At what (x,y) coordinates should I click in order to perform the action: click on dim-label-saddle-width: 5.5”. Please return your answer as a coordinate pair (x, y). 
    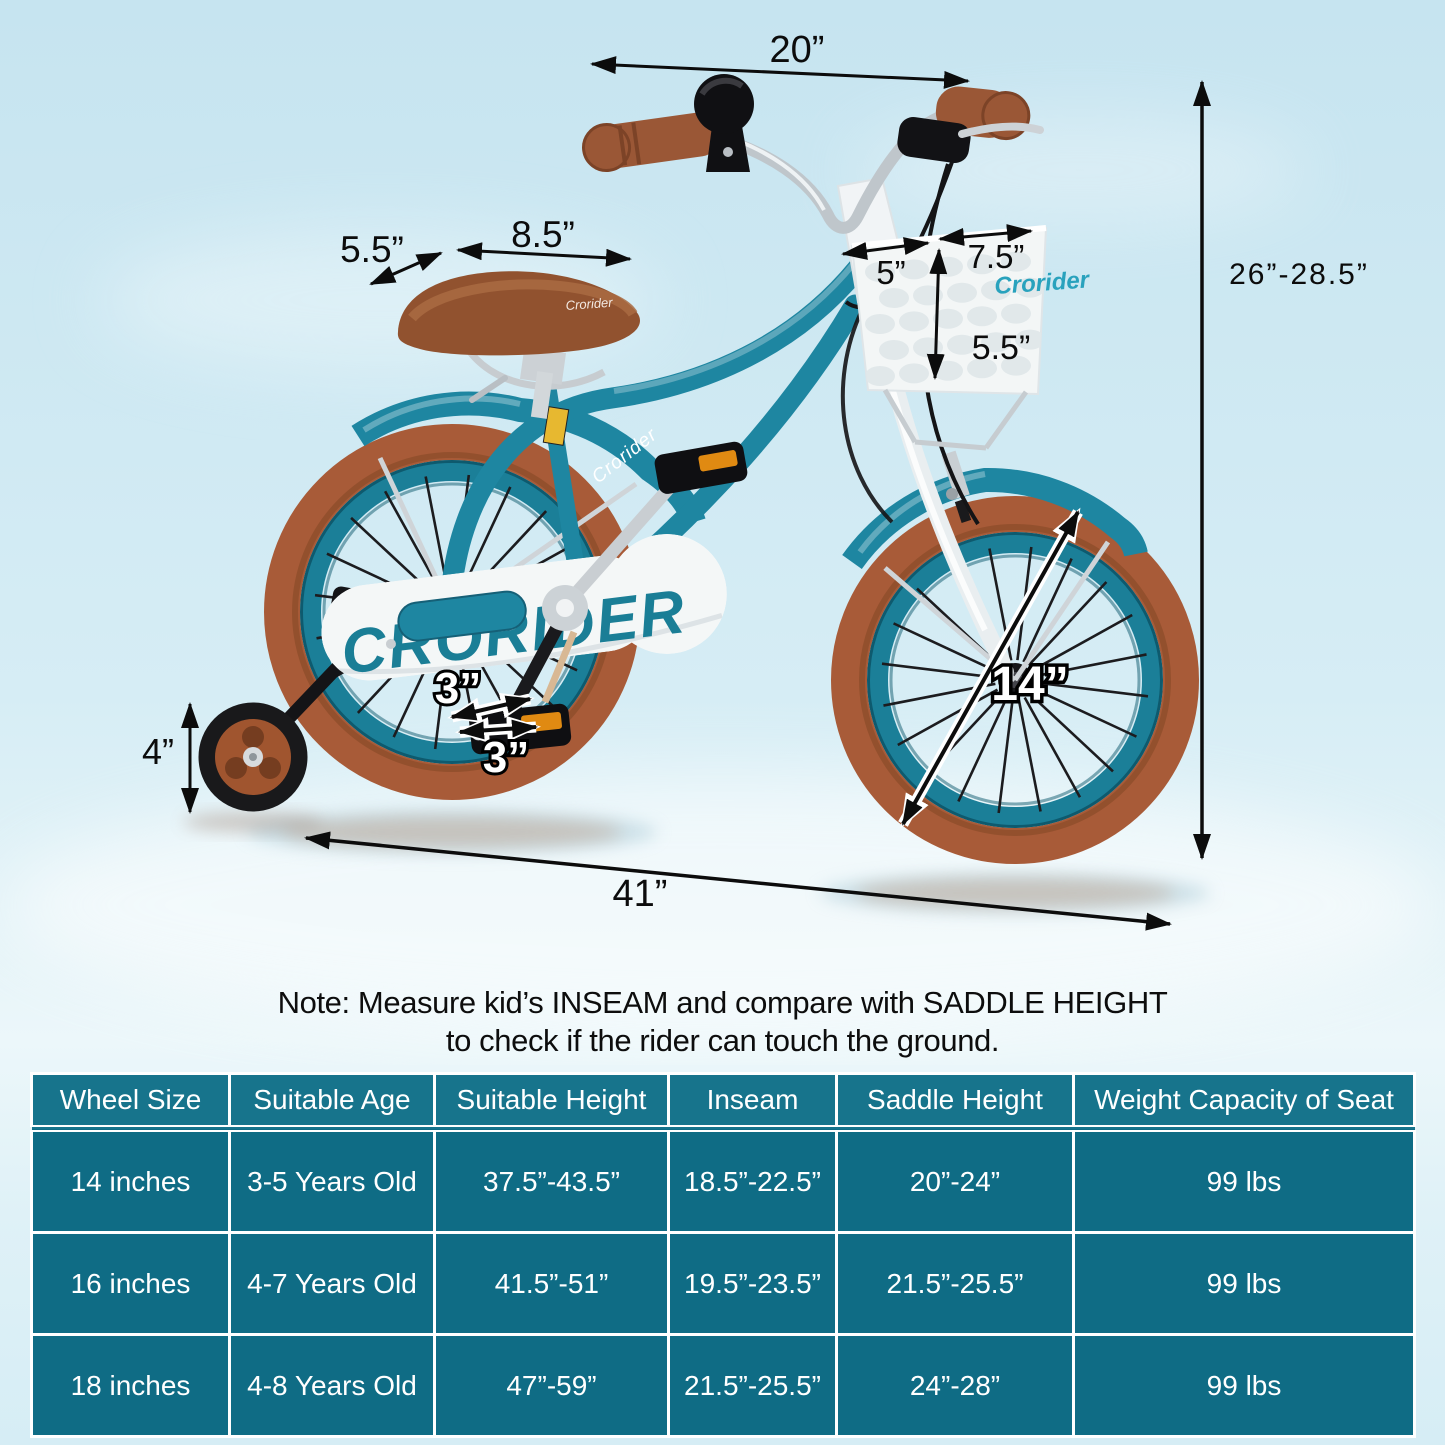
    Looking at the image, I should click on (372, 249).